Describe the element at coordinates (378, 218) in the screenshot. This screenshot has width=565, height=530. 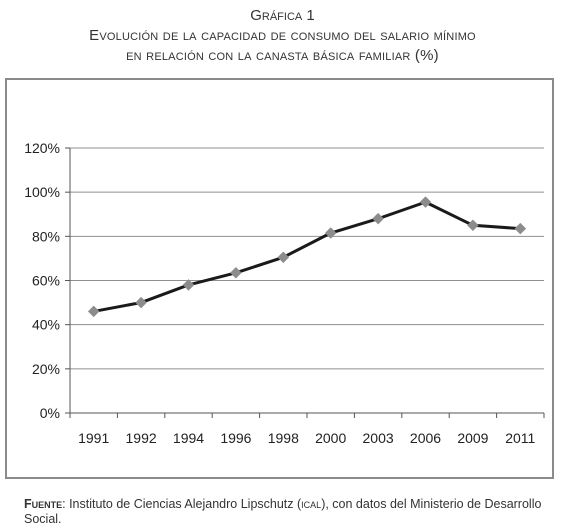
I see `data-point-2003` at that location.